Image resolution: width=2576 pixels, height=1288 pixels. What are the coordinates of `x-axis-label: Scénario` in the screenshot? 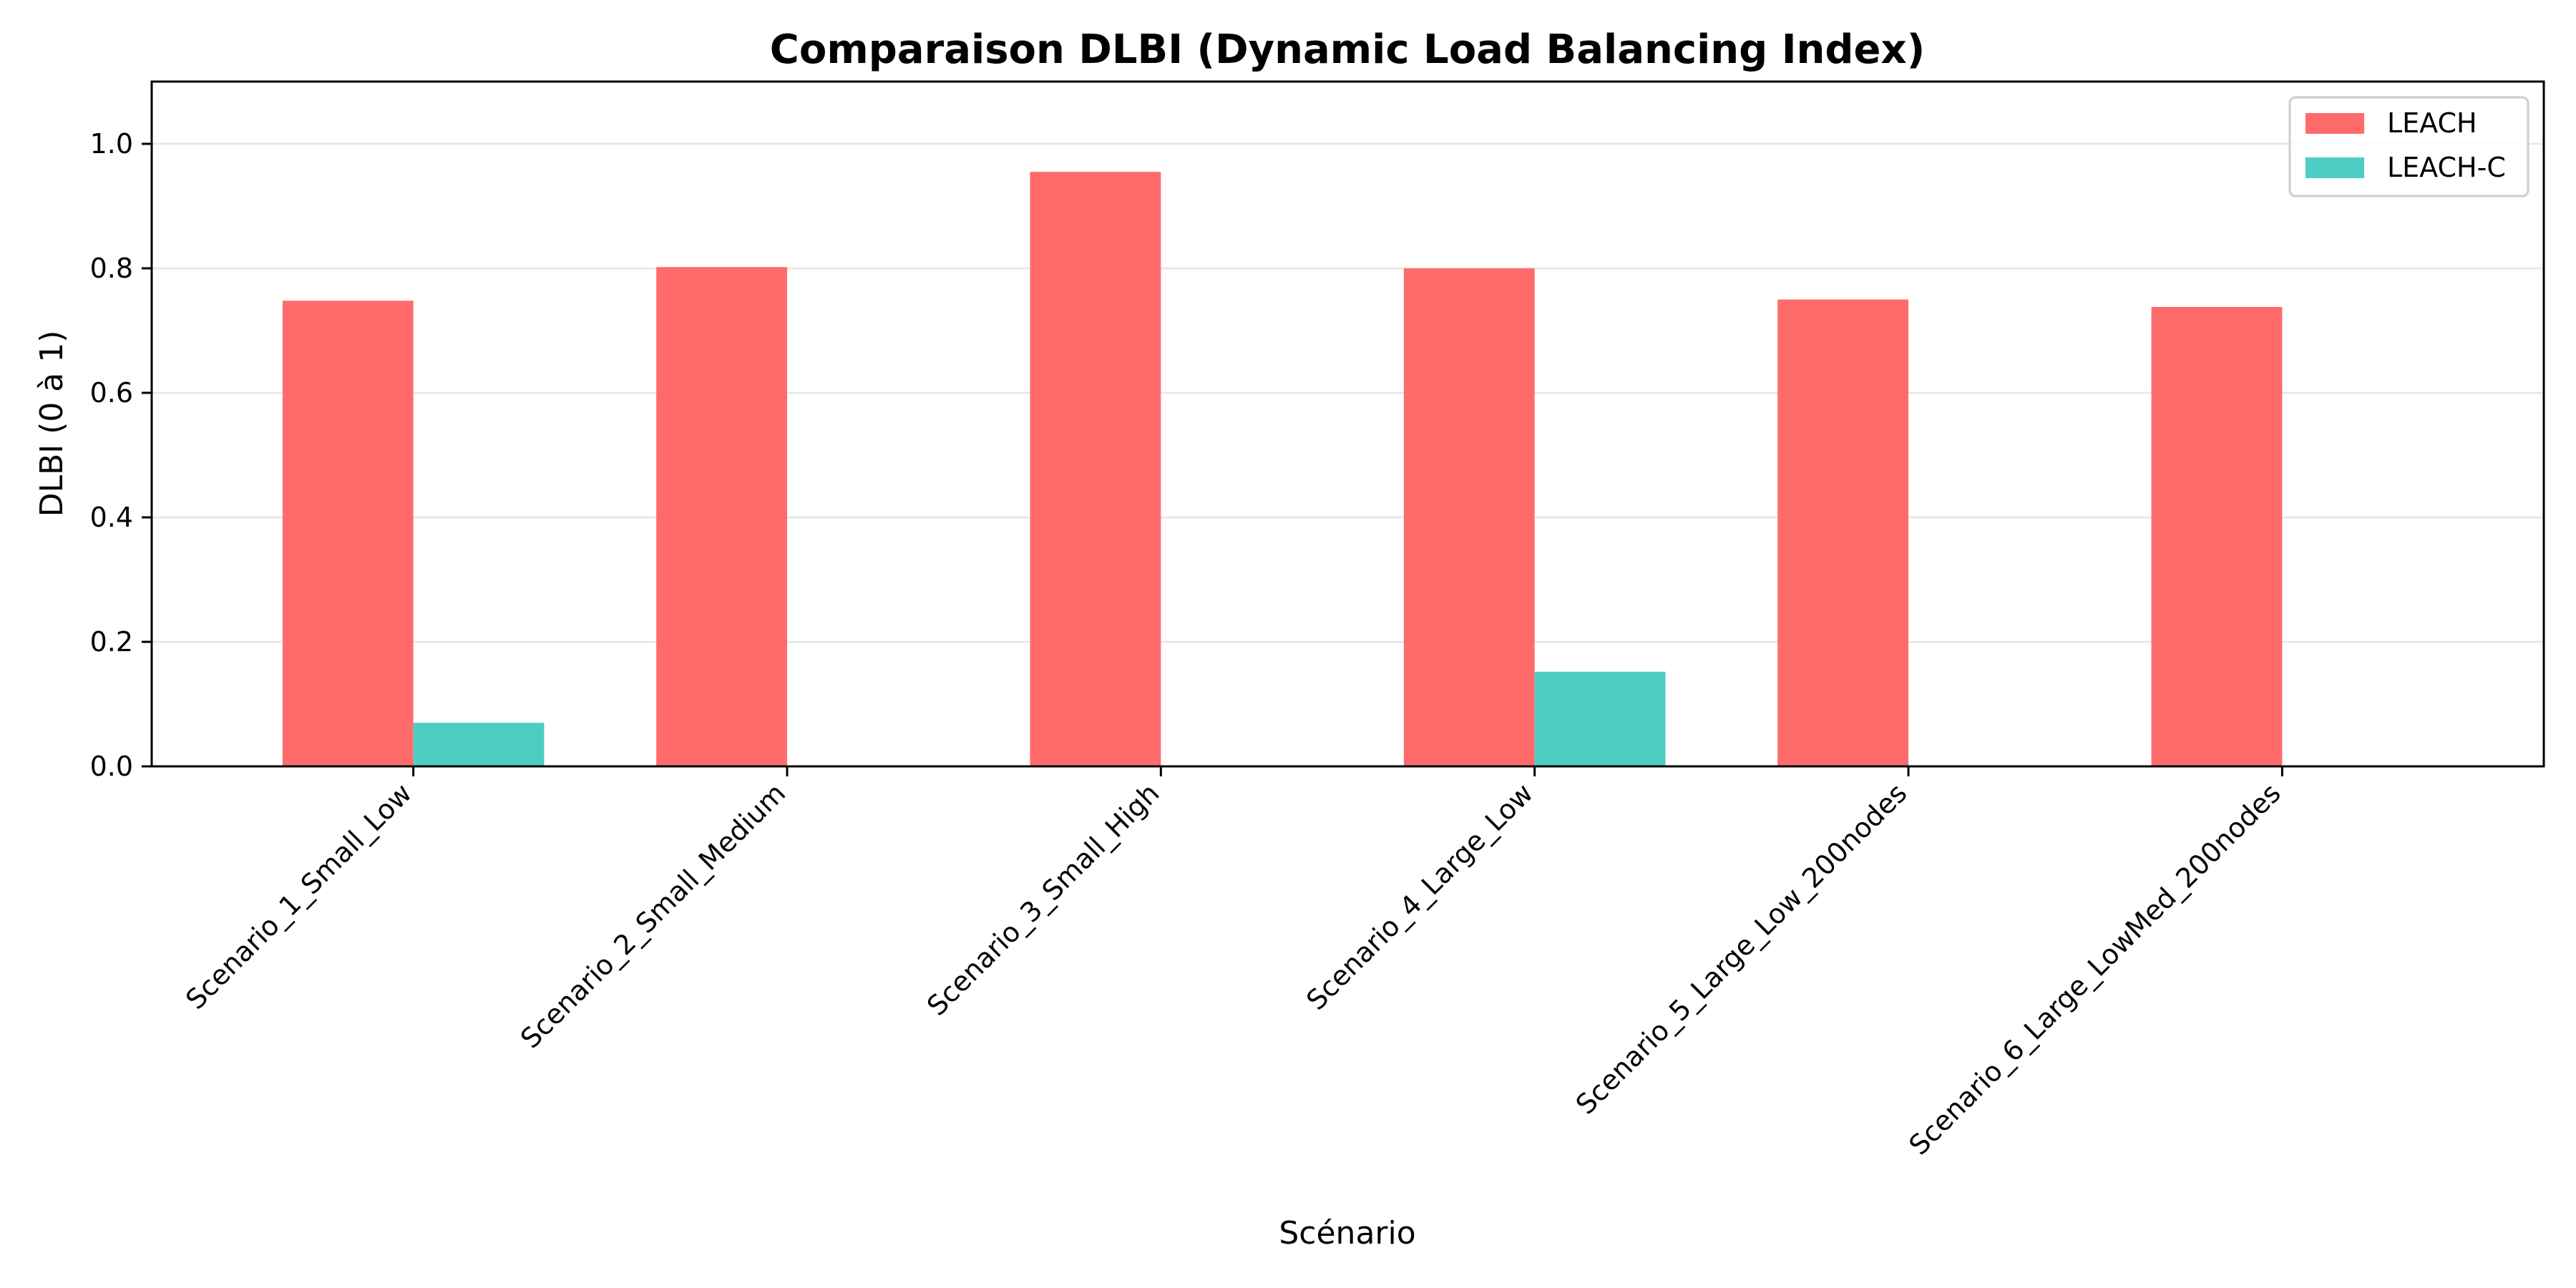 It's located at (1347, 1233).